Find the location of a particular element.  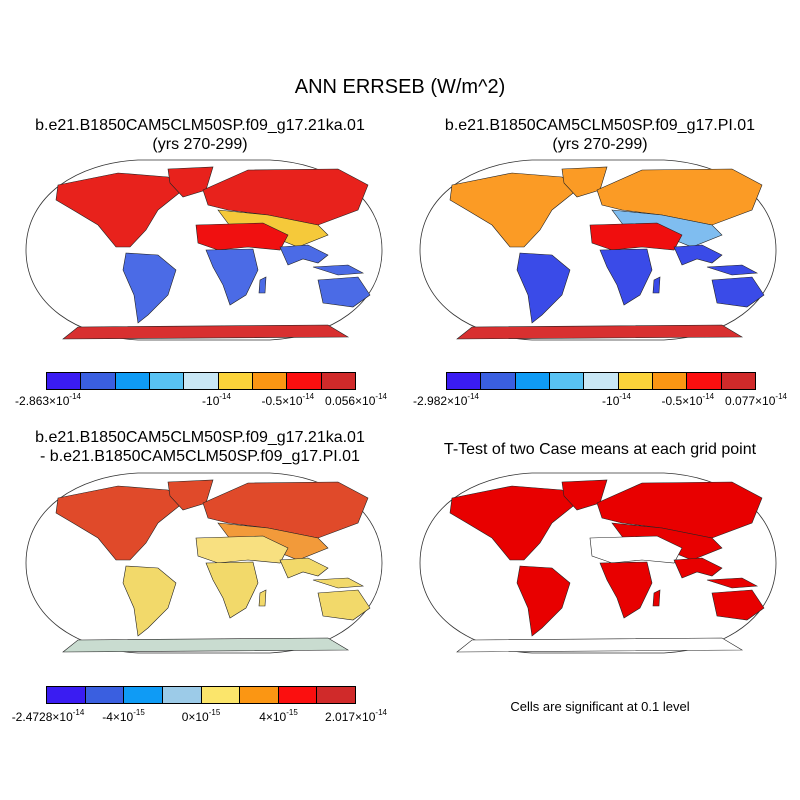

colorbar-tick-label: 4×10⁻¹⁵ is located at coordinates (278, 716).